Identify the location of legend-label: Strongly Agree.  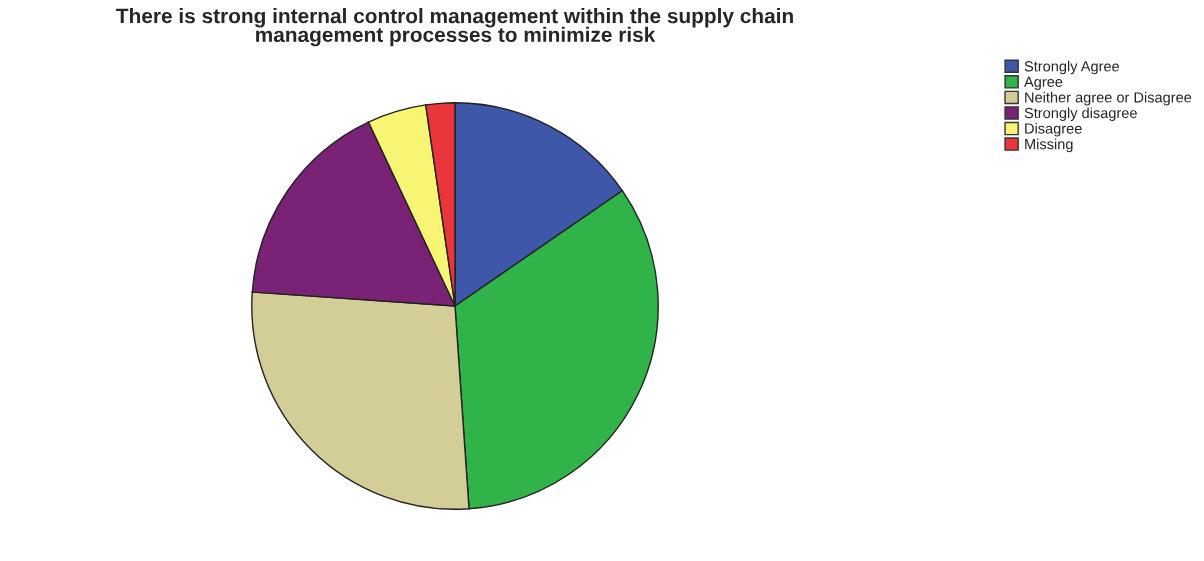
(1072, 67).